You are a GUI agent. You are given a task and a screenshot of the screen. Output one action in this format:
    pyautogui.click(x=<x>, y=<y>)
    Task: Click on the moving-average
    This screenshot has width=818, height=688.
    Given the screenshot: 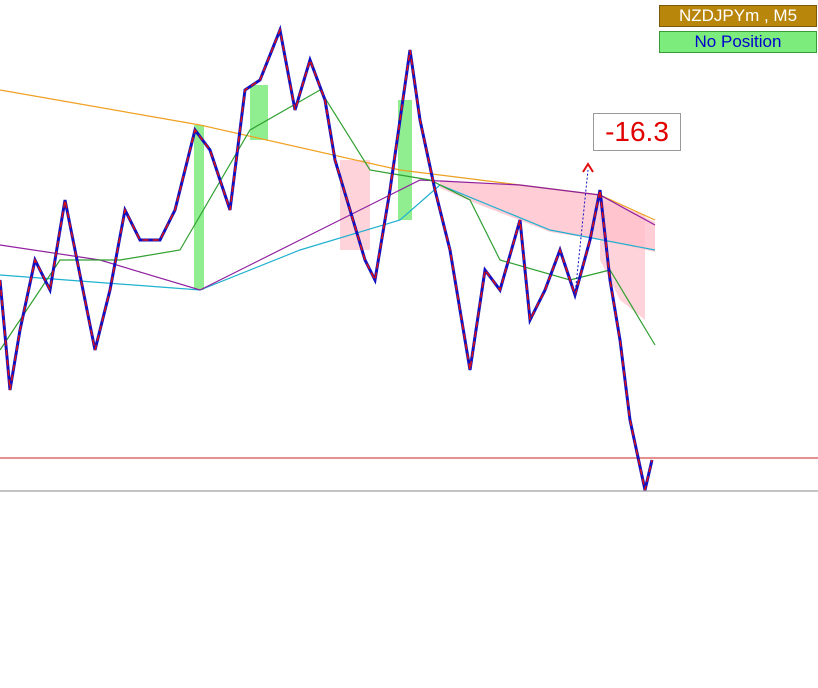 What is the action you would take?
    pyautogui.click(x=328, y=235)
    